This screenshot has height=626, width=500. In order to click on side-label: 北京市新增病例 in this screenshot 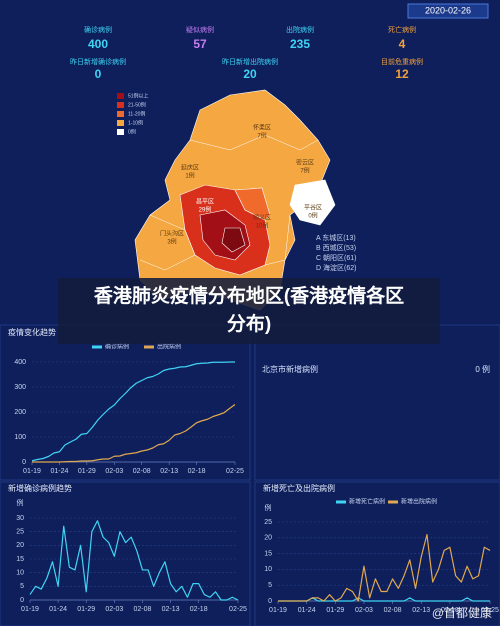, I will do `click(290, 369)`.